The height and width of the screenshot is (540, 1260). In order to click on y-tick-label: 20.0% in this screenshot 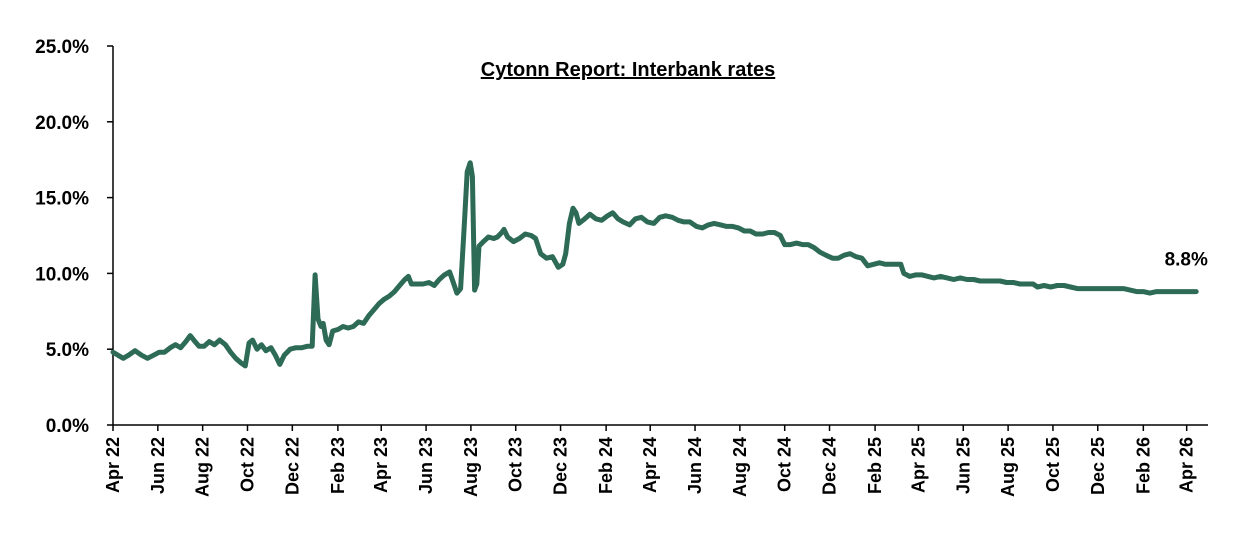, I will do `click(62, 123)`.